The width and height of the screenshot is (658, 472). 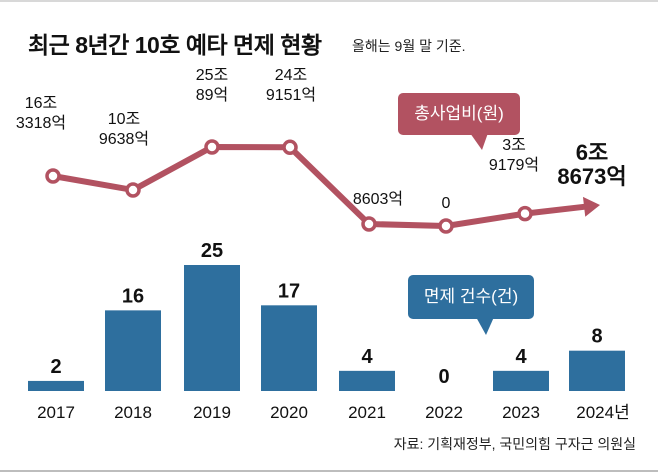 I want to click on line-point-2019, so click(x=212, y=147).